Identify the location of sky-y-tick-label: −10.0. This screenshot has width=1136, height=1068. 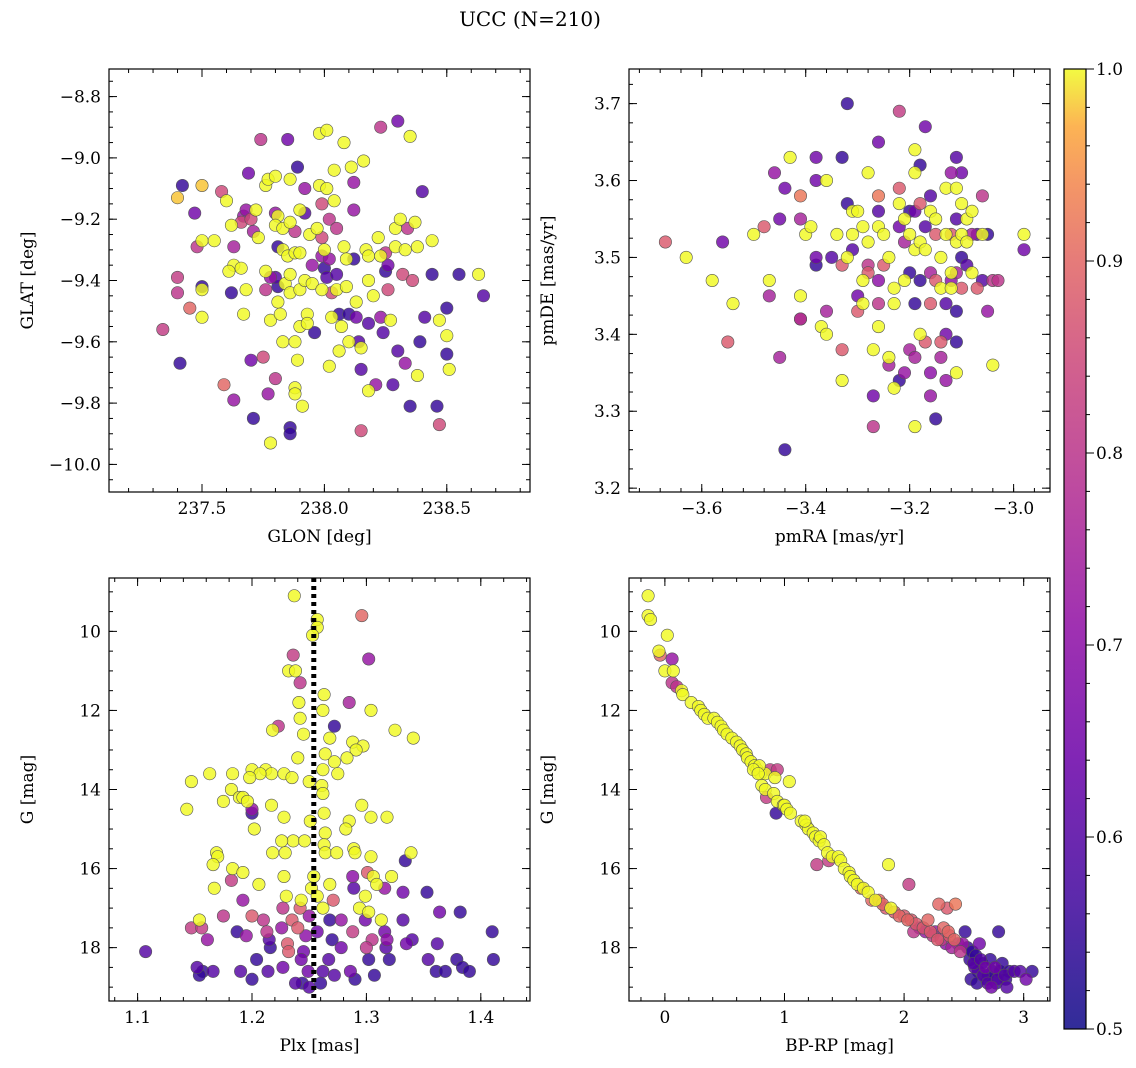
(75, 465).